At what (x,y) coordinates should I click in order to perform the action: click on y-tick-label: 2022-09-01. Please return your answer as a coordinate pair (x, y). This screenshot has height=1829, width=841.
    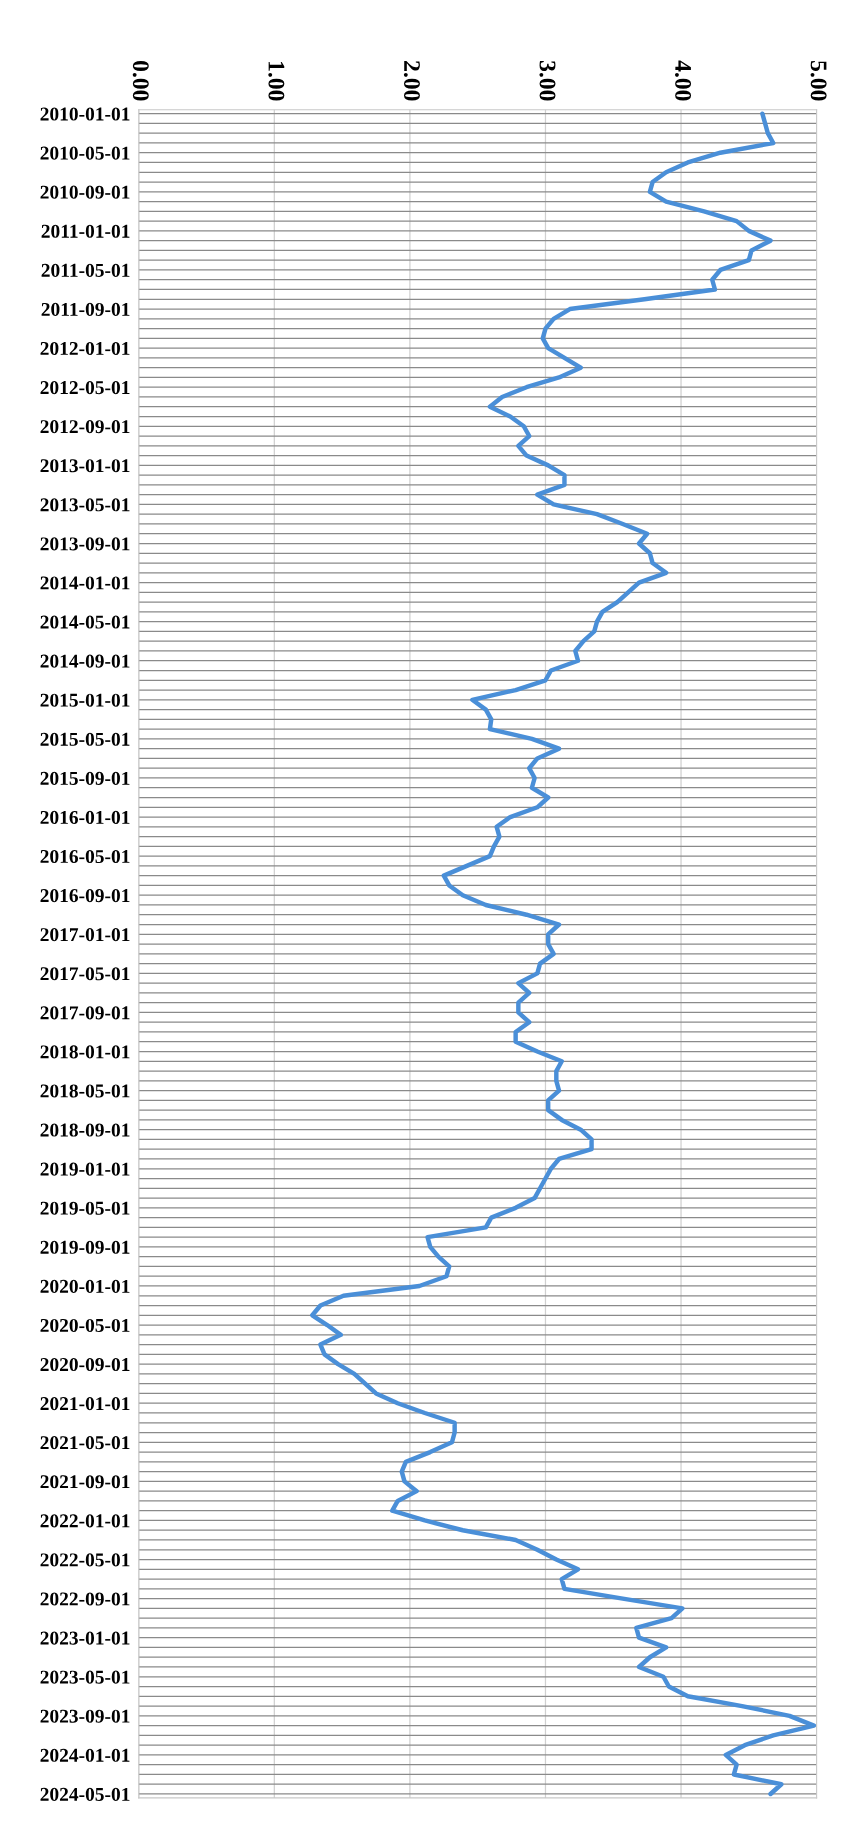
    Looking at the image, I should click on (85, 1599).